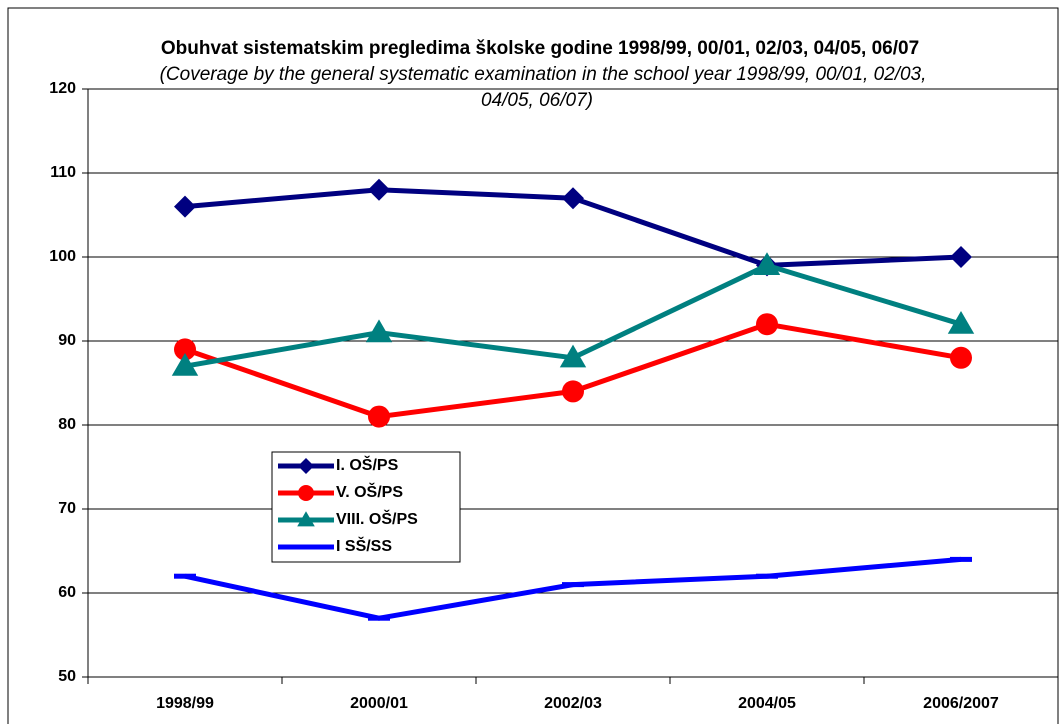 This screenshot has height=724, width=1061. I want to click on y-tick-label: 60, so click(67, 592).